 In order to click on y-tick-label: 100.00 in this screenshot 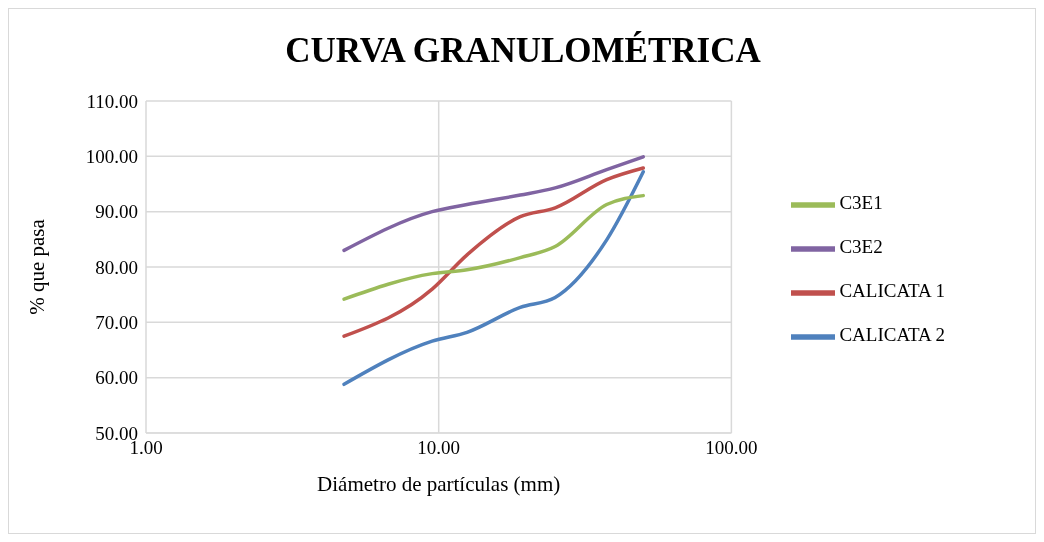, I will do `click(111, 157)`.